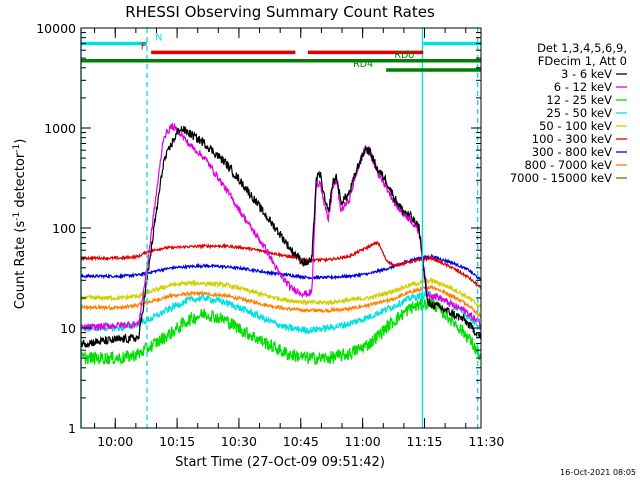 The width and height of the screenshot is (640, 480). I want to click on series-line-800-7000-kev, so click(281, 301).